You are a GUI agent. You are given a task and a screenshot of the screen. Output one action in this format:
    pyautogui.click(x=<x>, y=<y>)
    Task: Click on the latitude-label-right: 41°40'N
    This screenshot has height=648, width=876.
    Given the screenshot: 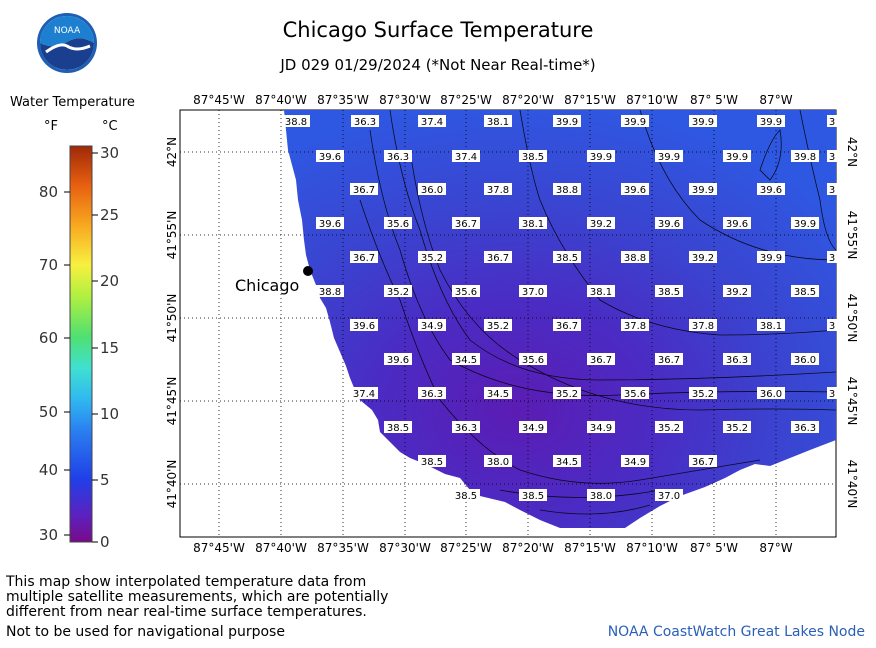 What is the action you would take?
    pyautogui.click(x=852, y=484)
    